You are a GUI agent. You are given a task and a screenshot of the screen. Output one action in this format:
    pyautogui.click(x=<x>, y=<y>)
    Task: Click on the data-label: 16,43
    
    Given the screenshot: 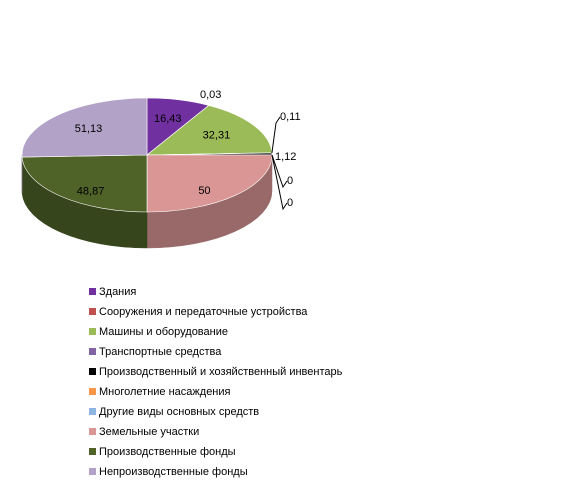 What is the action you would take?
    pyautogui.click(x=168, y=119)
    